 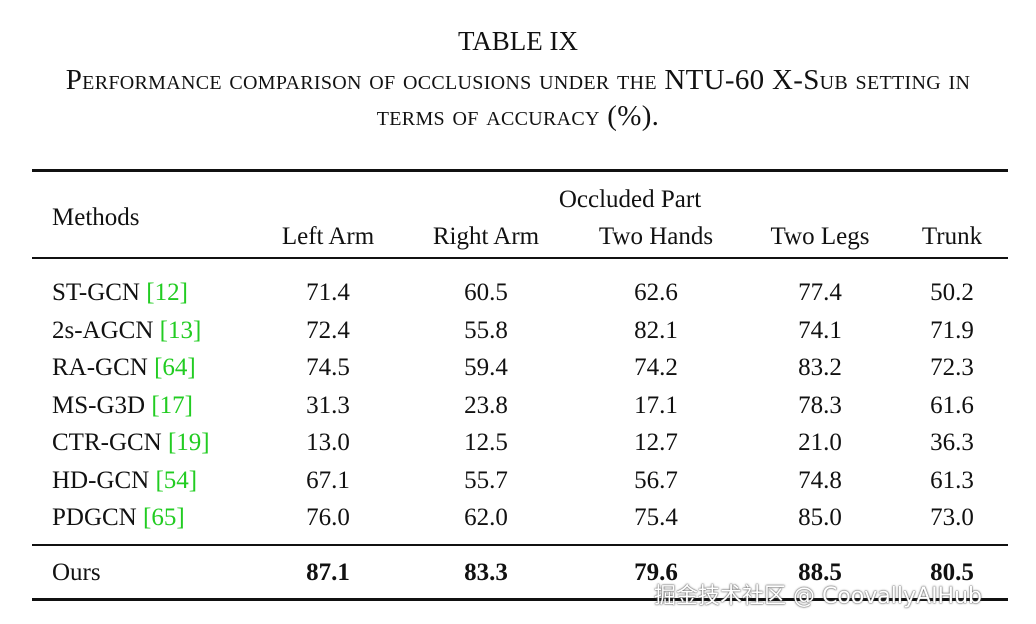 I want to click on value-cell: 71.4, so click(x=328, y=292).